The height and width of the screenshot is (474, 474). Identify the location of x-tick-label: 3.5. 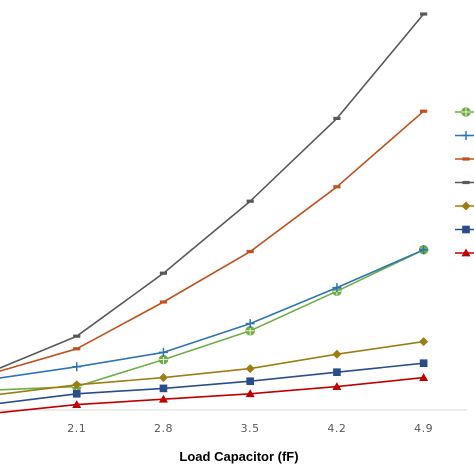
(250, 428).